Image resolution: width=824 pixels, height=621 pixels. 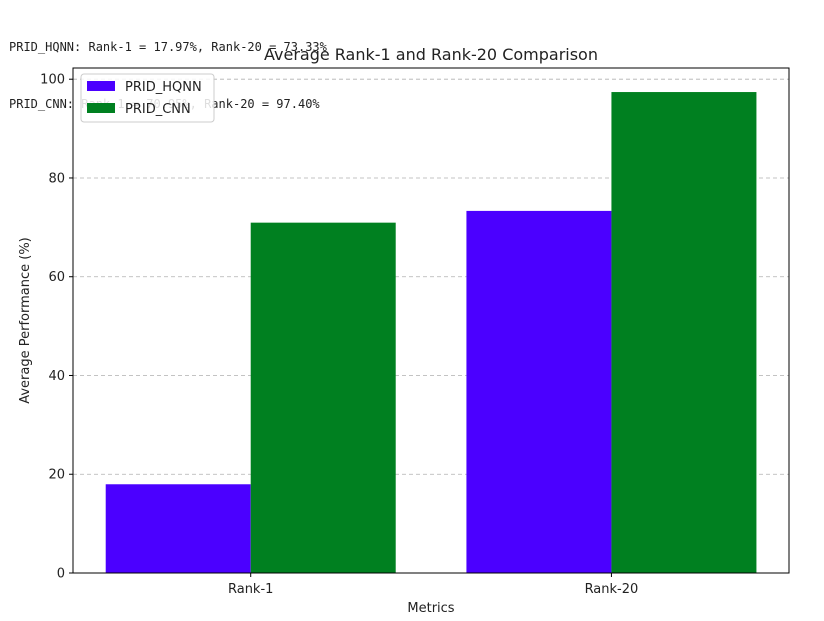 What do you see at coordinates (612, 589) in the screenshot?
I see `x-tick-label-rank-20: Rank-20` at bounding box center [612, 589].